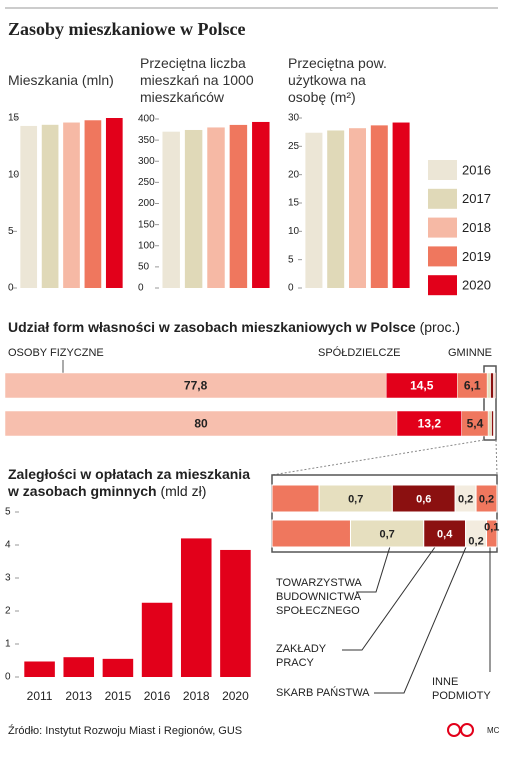 This screenshot has width=511, height=760. What do you see at coordinates (496, 457) in the screenshot?
I see `zoom-connector` at bounding box center [496, 457].